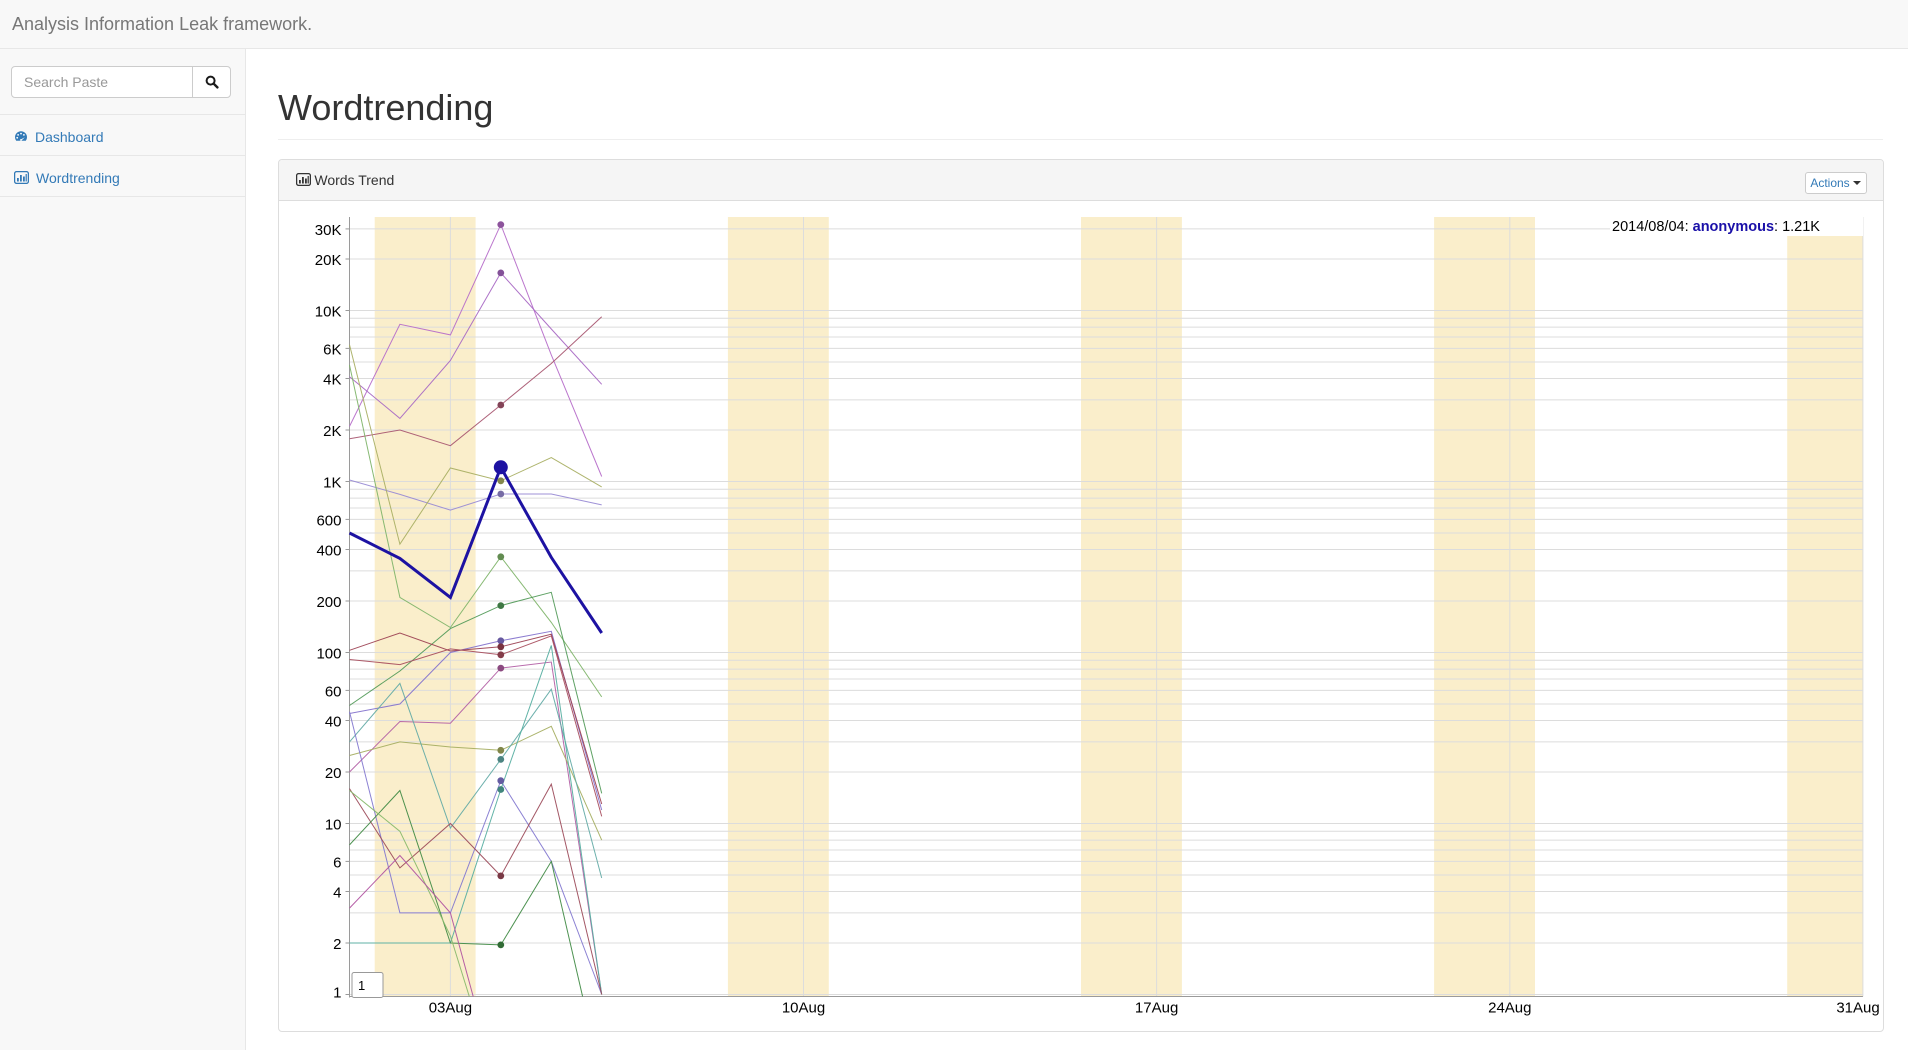 The width and height of the screenshot is (1908, 1050). Describe the element at coordinates (328, 551) in the screenshot. I see `svg-text: 400` at that location.